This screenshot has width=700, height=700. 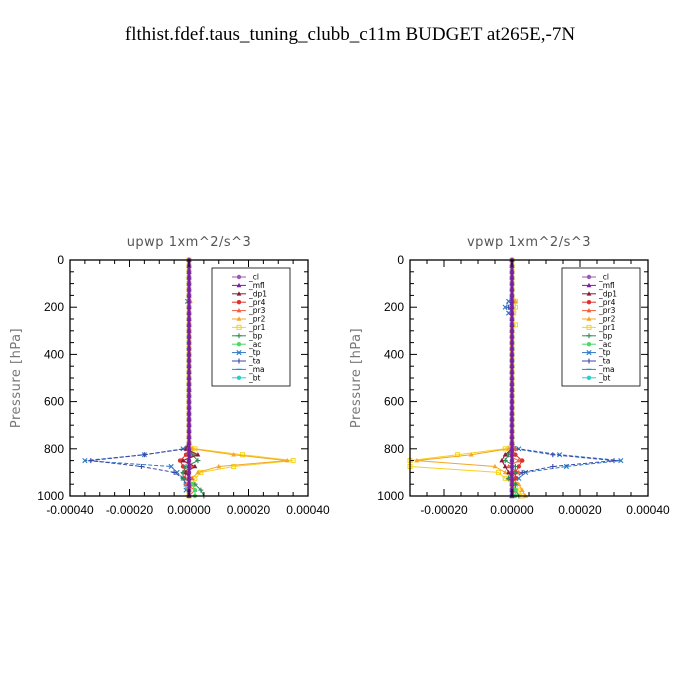 What do you see at coordinates (596, 352) in the screenshot?
I see `legend-entry: _tp` at bounding box center [596, 352].